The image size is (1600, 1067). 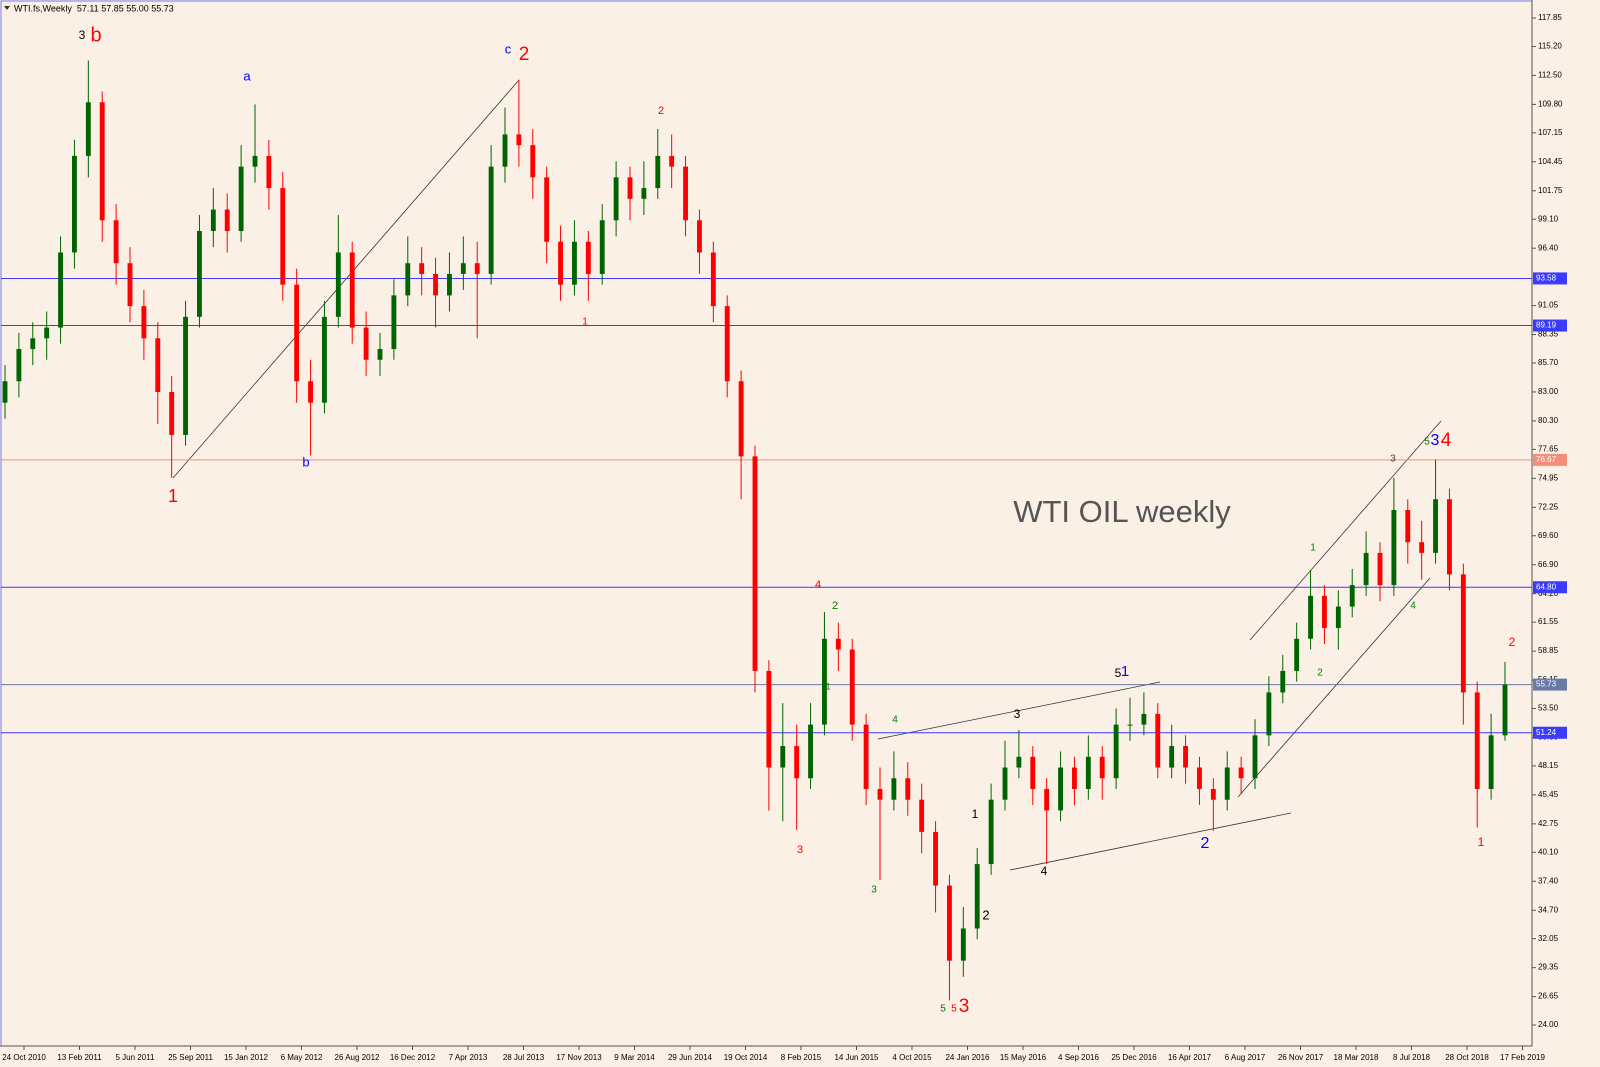 What do you see at coordinates (1548, 823) in the screenshot?
I see `y-tick-label: 42.75` at bounding box center [1548, 823].